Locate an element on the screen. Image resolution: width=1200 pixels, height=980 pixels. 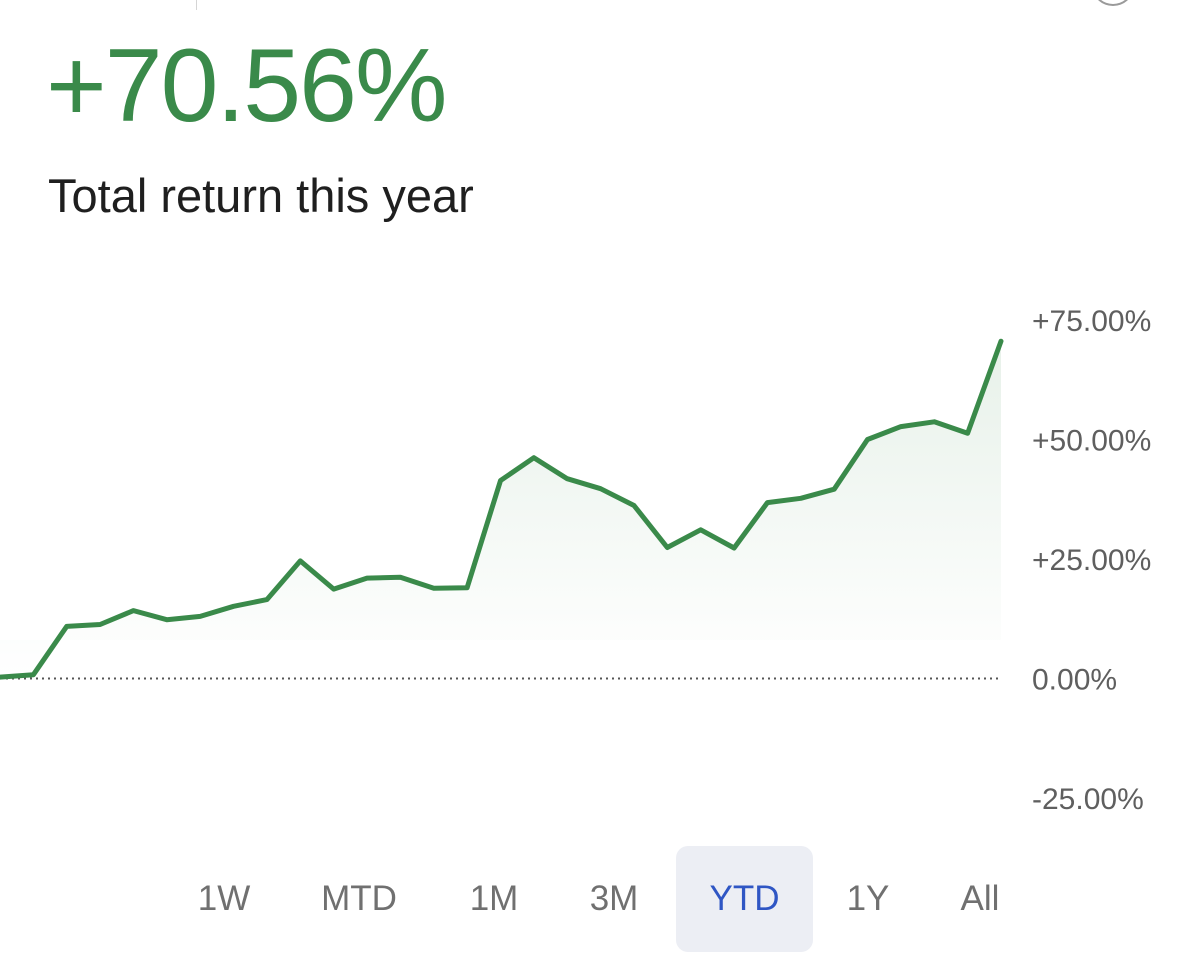
total-return-label: Total return this year is located at coordinates (261, 195).